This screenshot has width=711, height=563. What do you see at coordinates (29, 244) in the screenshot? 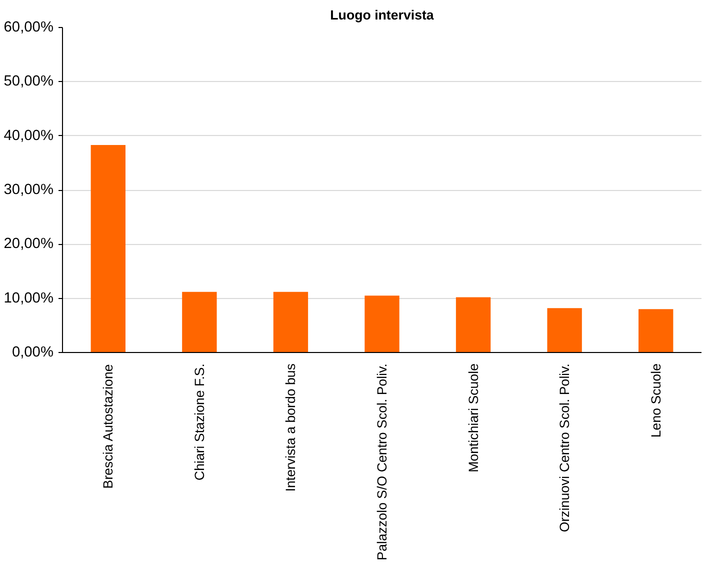
I see `y-tick-label: 20,00%` at bounding box center [29, 244].